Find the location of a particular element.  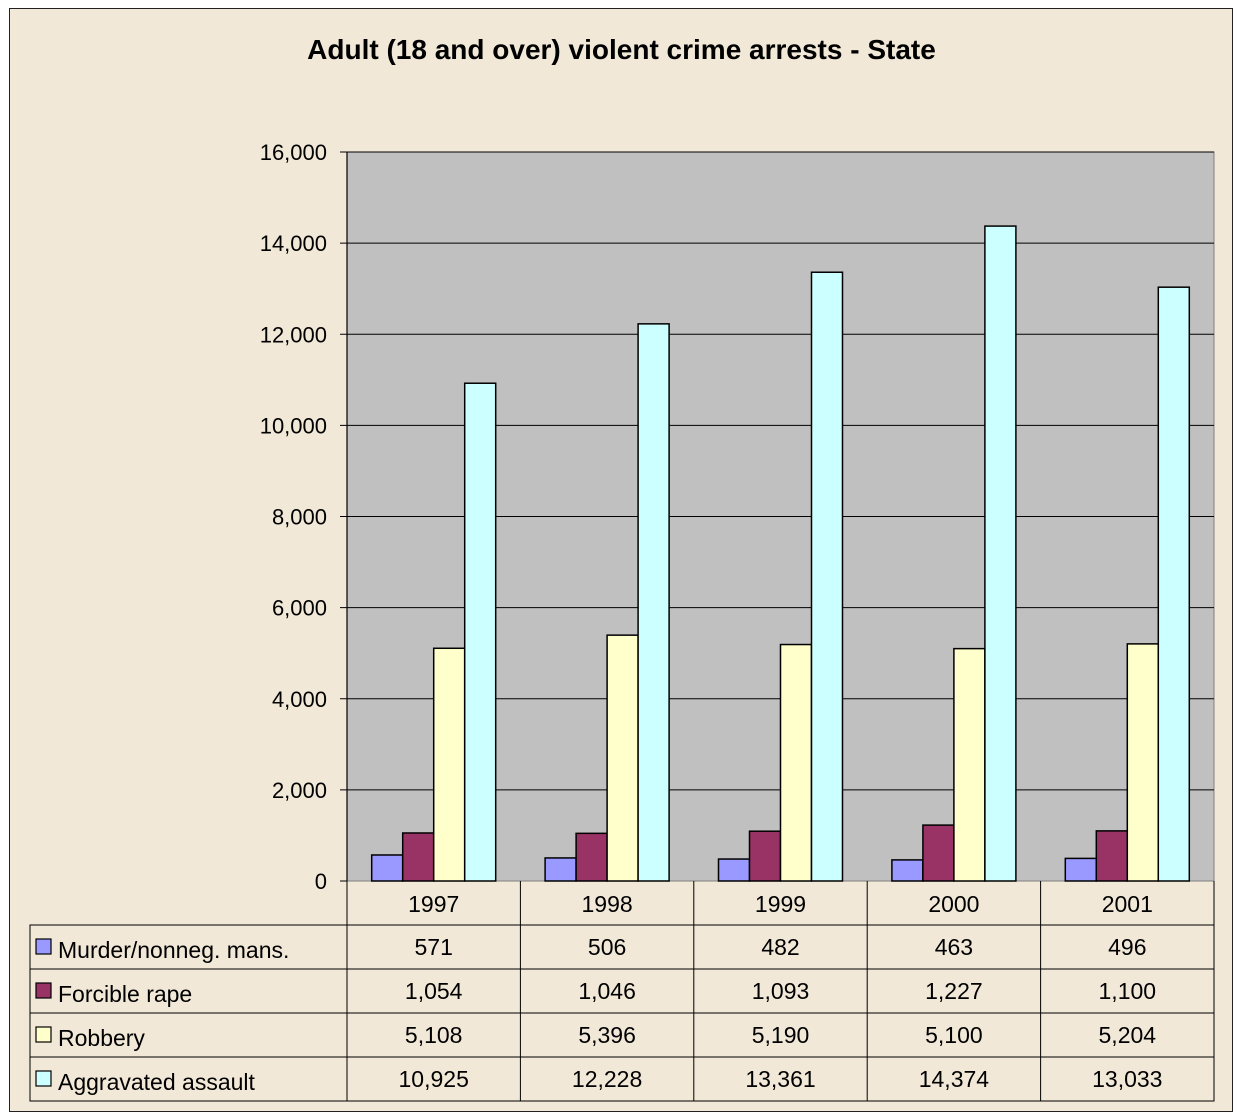

data-label: 13,033 is located at coordinates (1127, 1079).